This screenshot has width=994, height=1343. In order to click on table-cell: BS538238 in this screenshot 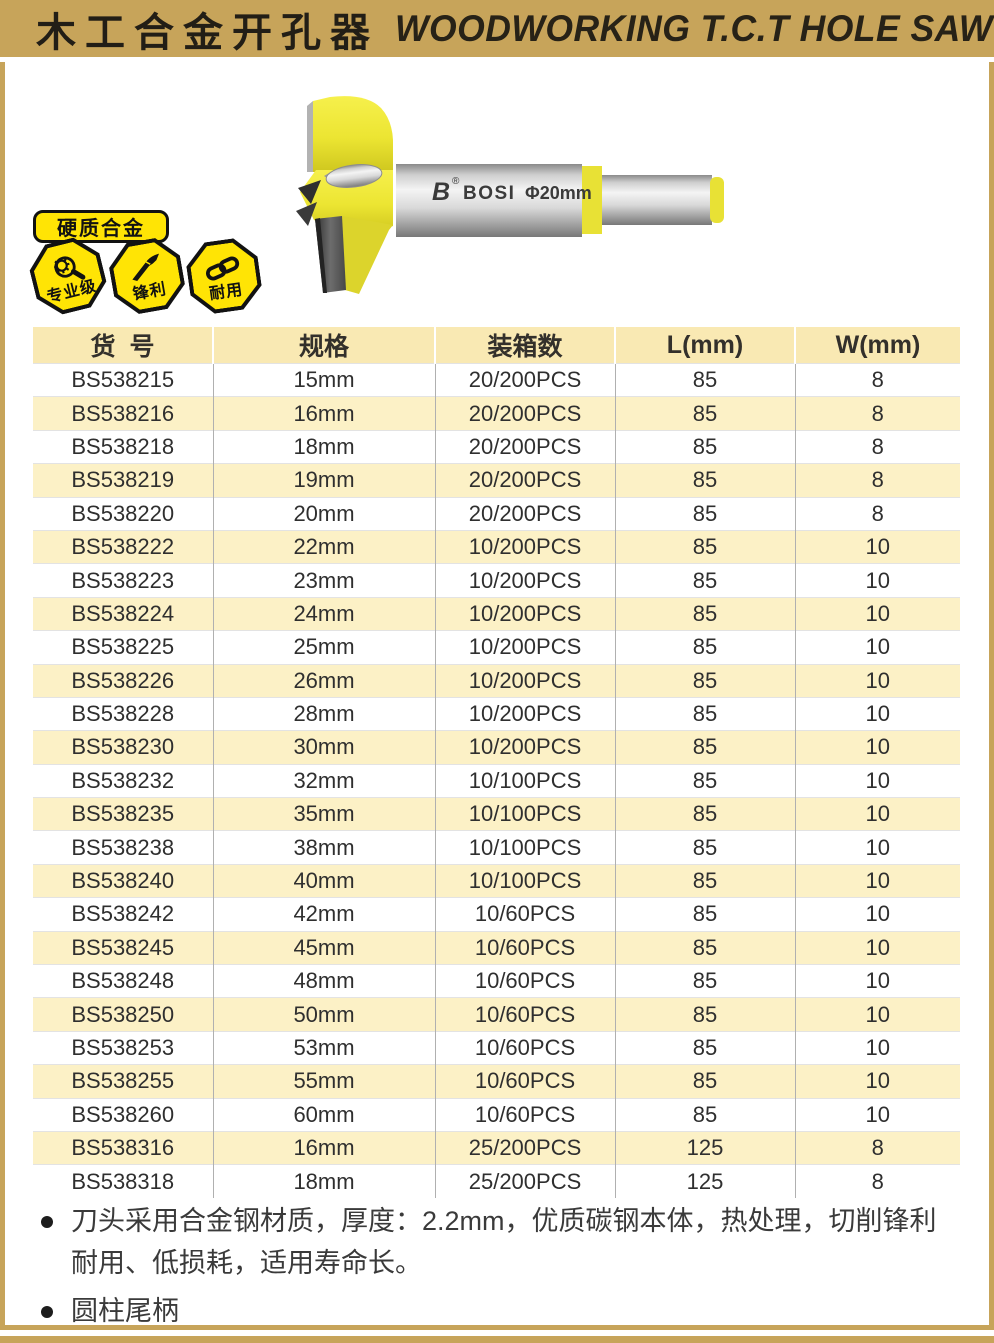, I will do `click(123, 847)`.